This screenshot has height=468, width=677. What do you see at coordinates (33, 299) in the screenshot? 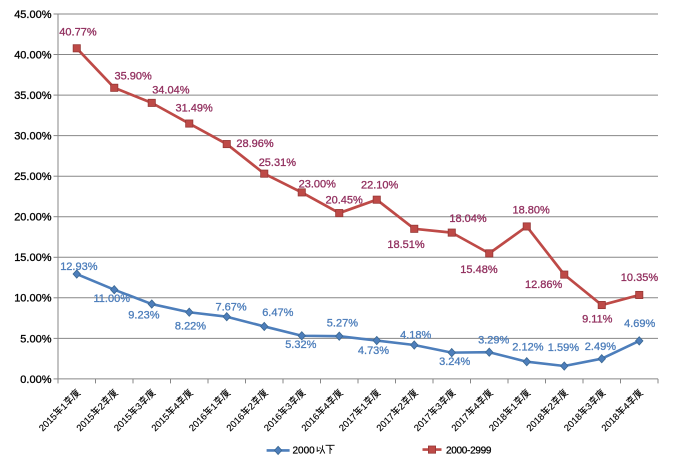
I see `svg-text: 10.00%` at bounding box center [33, 299].